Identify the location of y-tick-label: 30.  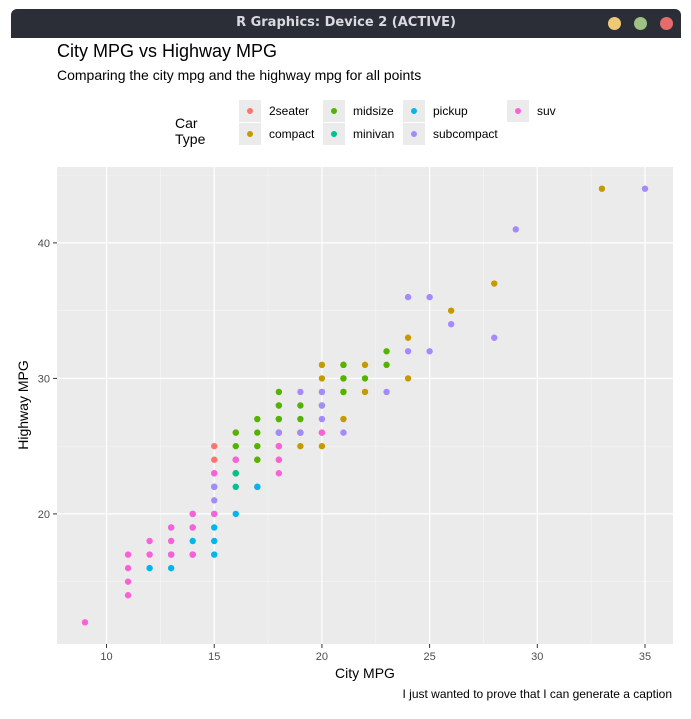
(44, 379).